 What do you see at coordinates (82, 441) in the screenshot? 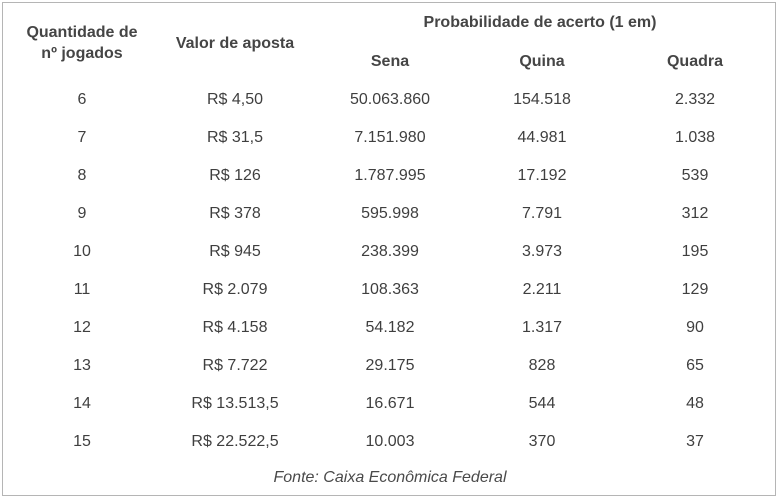
I see `cell-quantity: 15` at bounding box center [82, 441].